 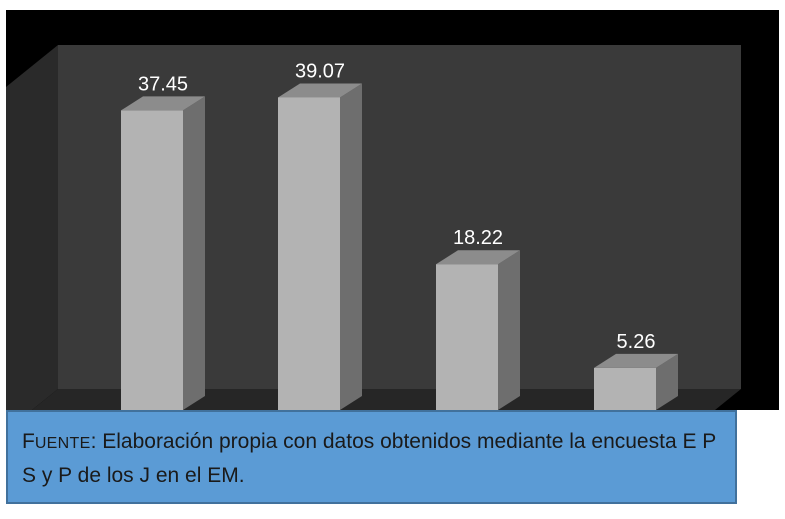 What do you see at coordinates (62, 443) in the screenshot?
I see `caption-source-word: uente` at bounding box center [62, 443].